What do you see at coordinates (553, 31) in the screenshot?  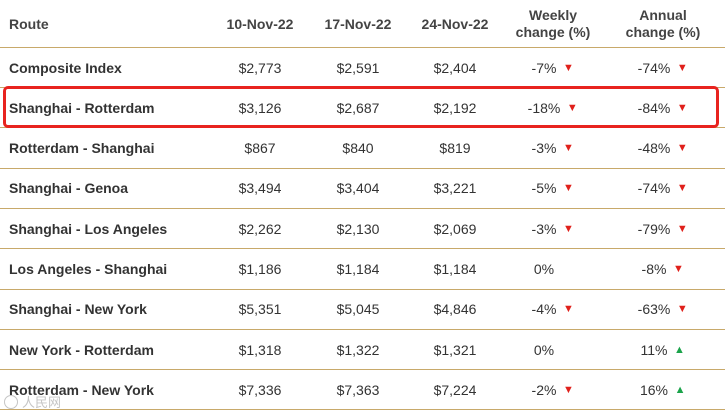 I see `header-weekly-line2: change (%)` at bounding box center [553, 31].